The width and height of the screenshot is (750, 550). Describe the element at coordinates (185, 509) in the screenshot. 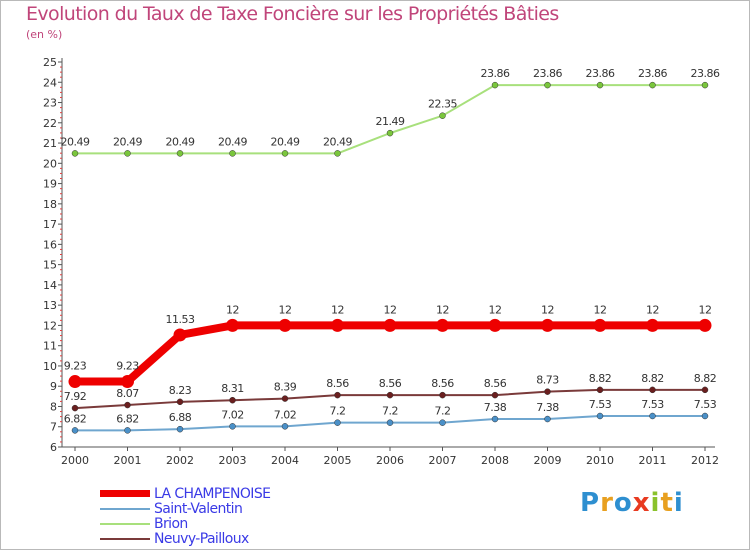

I see `legend-item-saint-valentin: Saint-Valentin` at that location.